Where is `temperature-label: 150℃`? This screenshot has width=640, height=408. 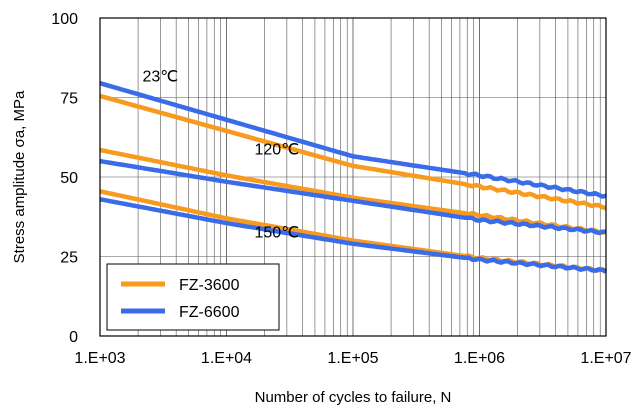 temperature-label: 150℃ is located at coordinates (277, 232).